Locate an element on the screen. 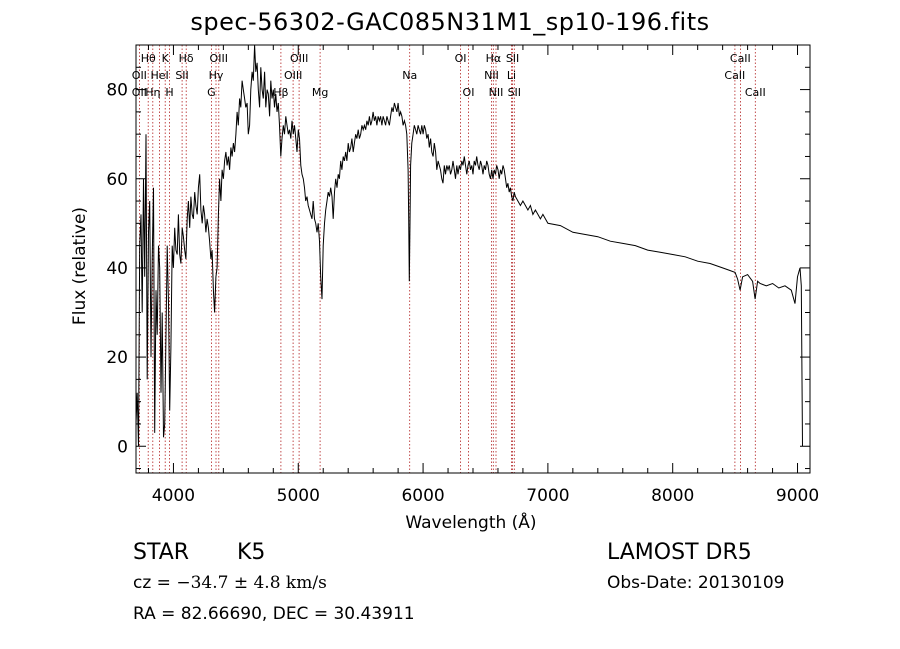 The image size is (900, 649). x-tick-label: 9000 is located at coordinates (797, 496).